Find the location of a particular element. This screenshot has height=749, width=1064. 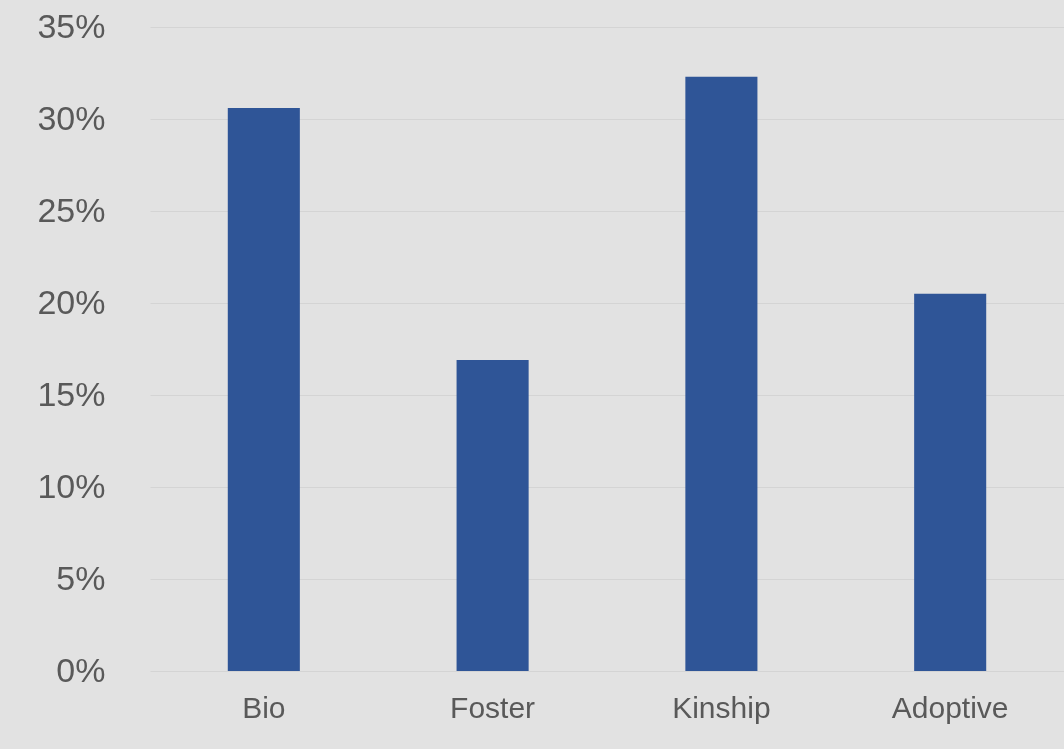

y-tick-label: 0% is located at coordinates (81, 669).